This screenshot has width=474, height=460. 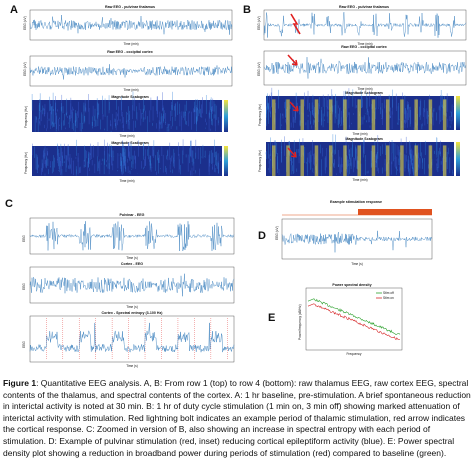 I want to click on e-psd-stim-off, so click(x=354, y=316).